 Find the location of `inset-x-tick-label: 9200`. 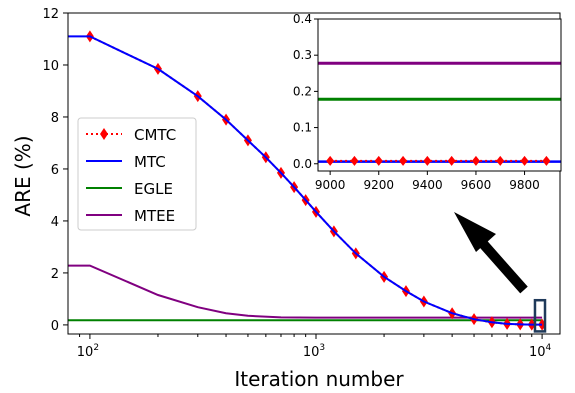

inset-x-tick-label: 9200 is located at coordinates (378, 185).